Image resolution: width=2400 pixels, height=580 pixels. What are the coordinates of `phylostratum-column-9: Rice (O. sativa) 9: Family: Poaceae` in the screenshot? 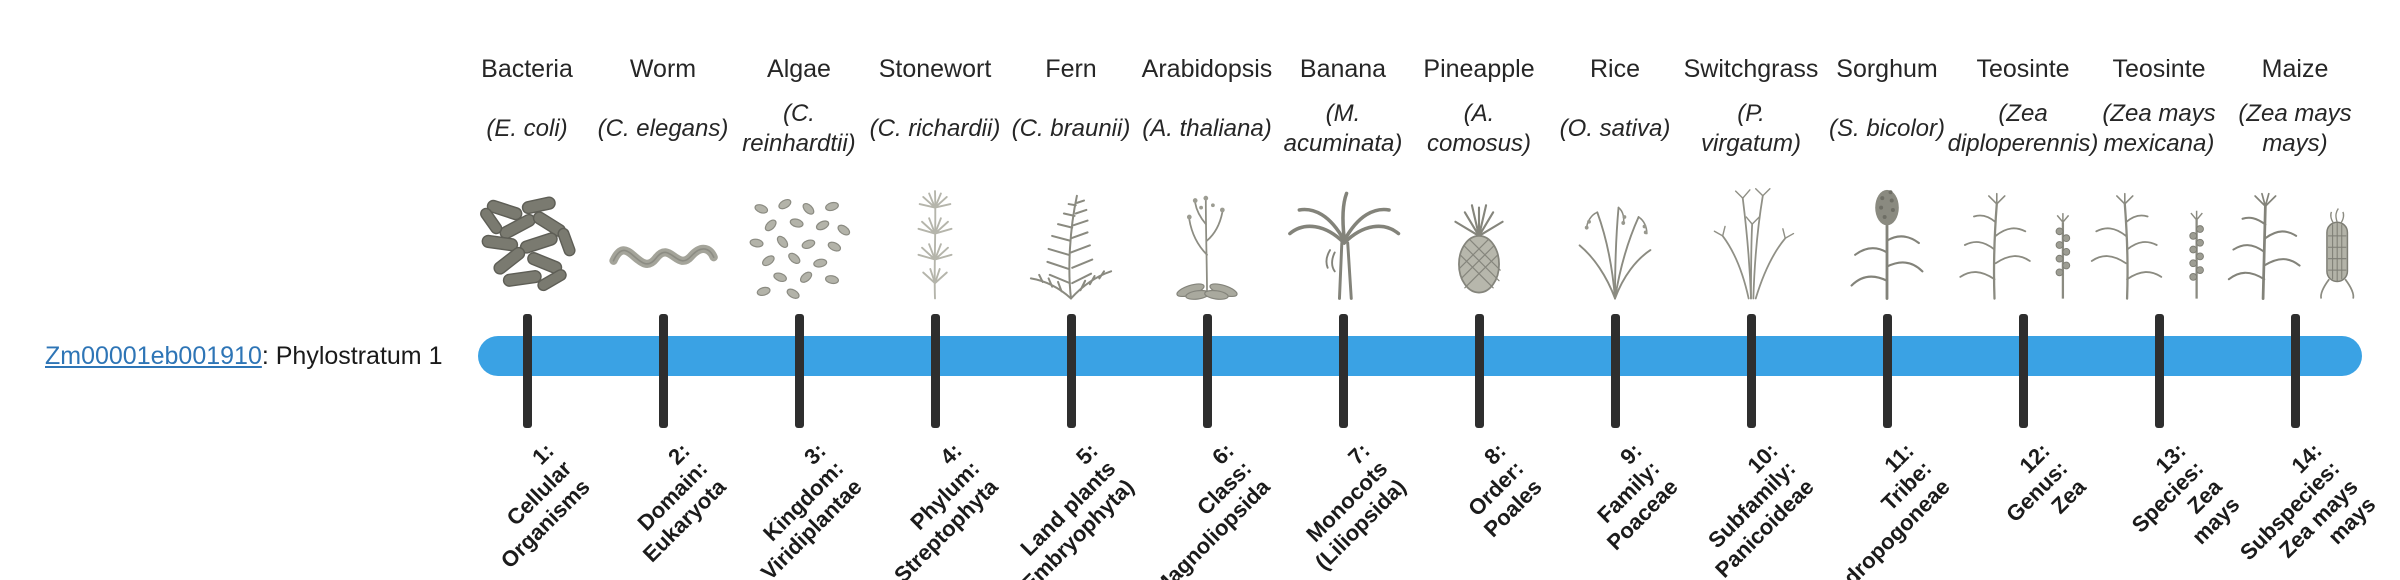 It's located at (1615, 290).